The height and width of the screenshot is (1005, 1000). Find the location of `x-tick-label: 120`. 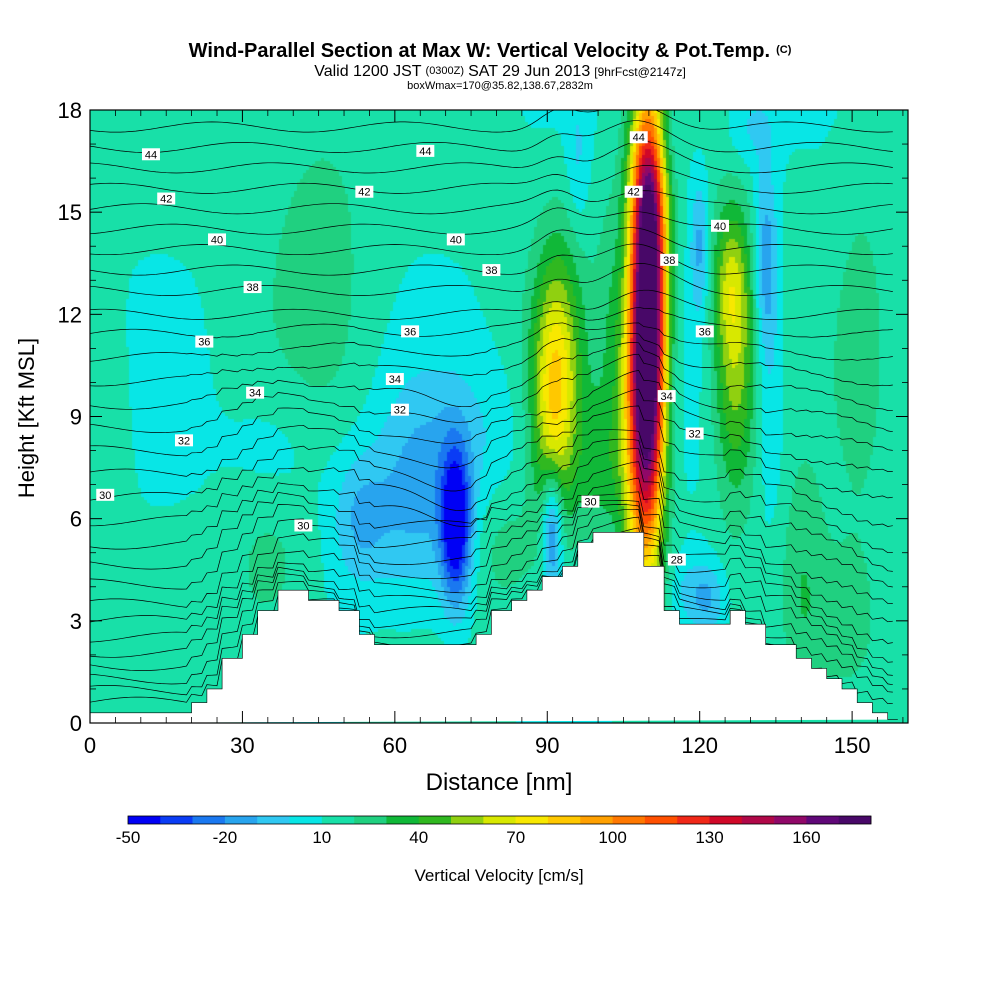

x-tick-label: 120 is located at coordinates (699, 745).